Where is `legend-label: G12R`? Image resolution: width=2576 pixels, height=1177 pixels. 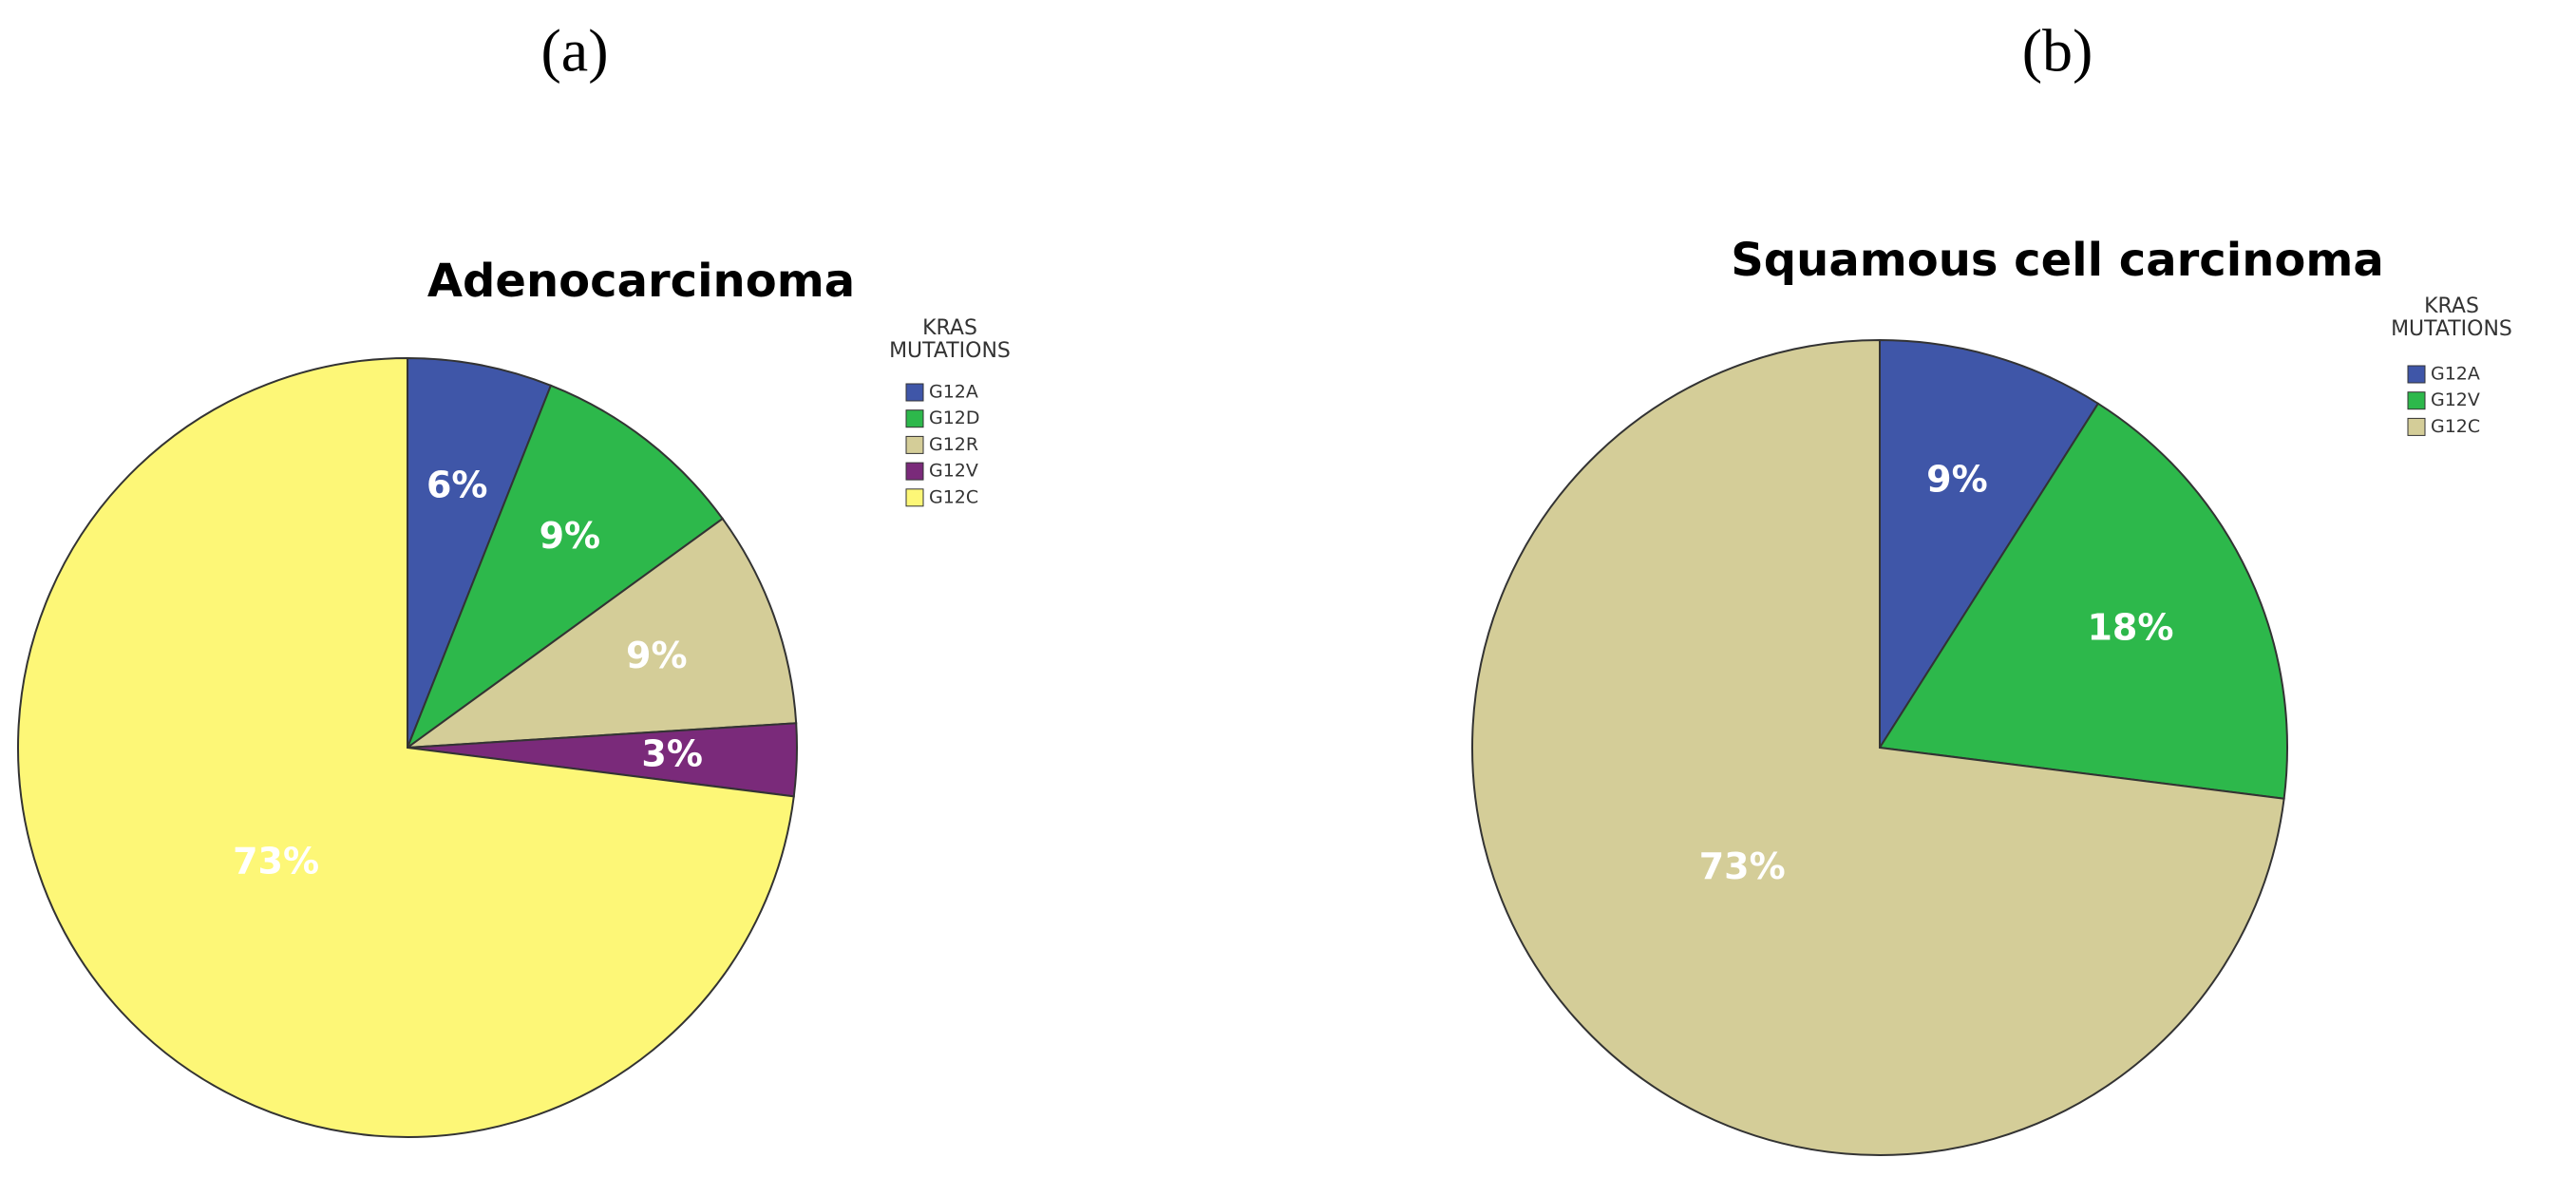
legend-label: G12R is located at coordinates (953, 445).